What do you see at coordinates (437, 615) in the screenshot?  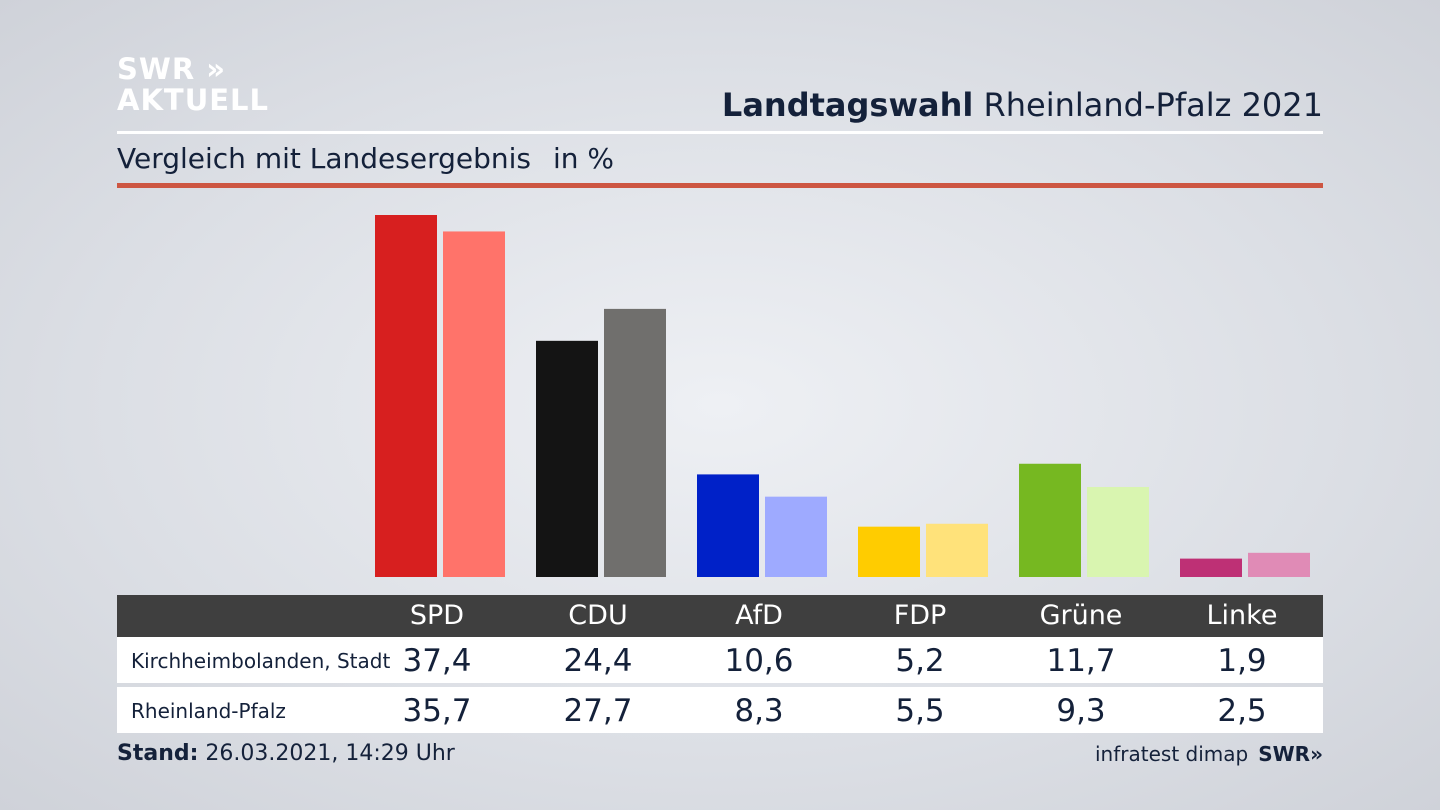 I see `column-header: SPD` at bounding box center [437, 615].